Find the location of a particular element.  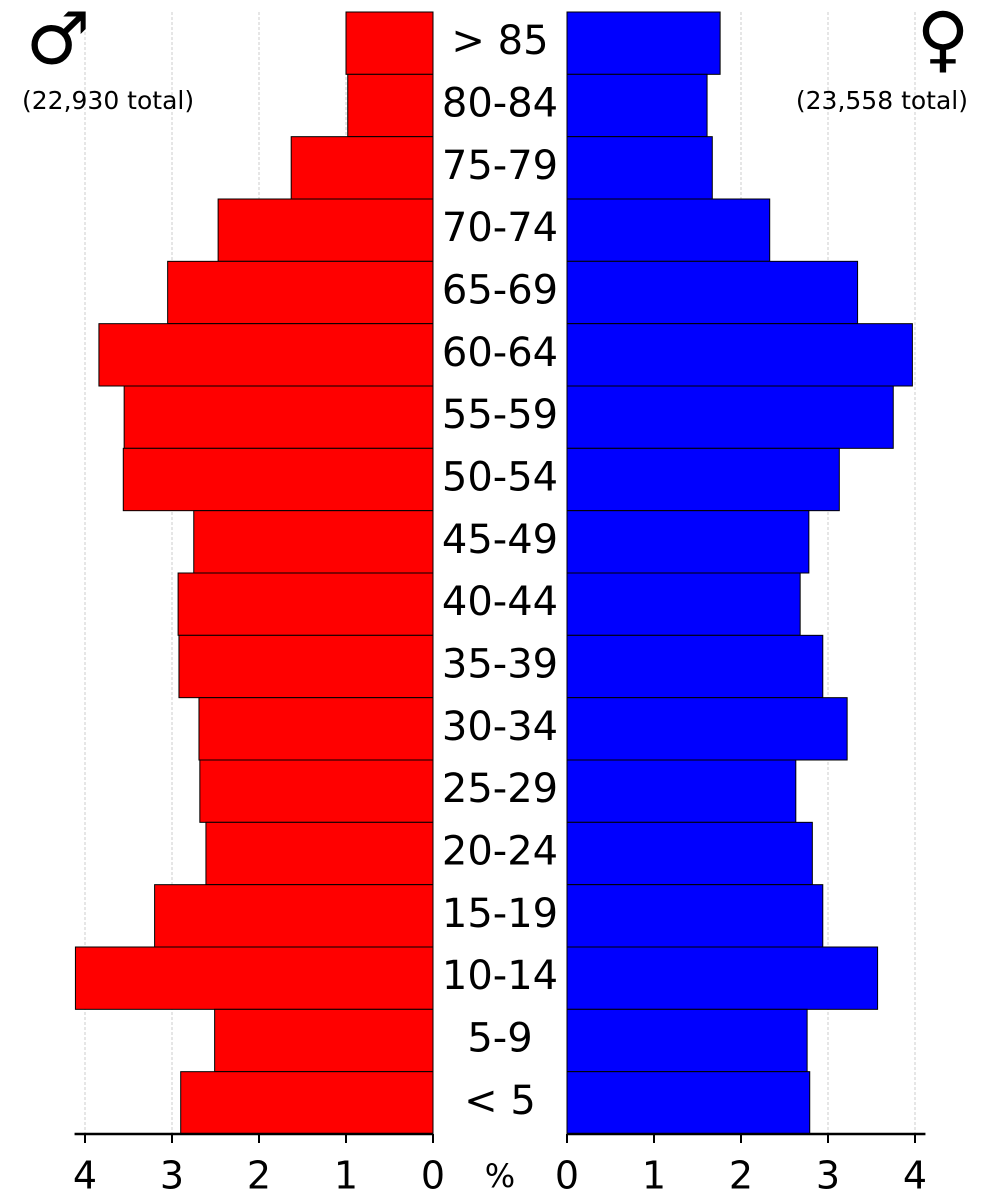

category-label: 50-54 is located at coordinates (500, 478).